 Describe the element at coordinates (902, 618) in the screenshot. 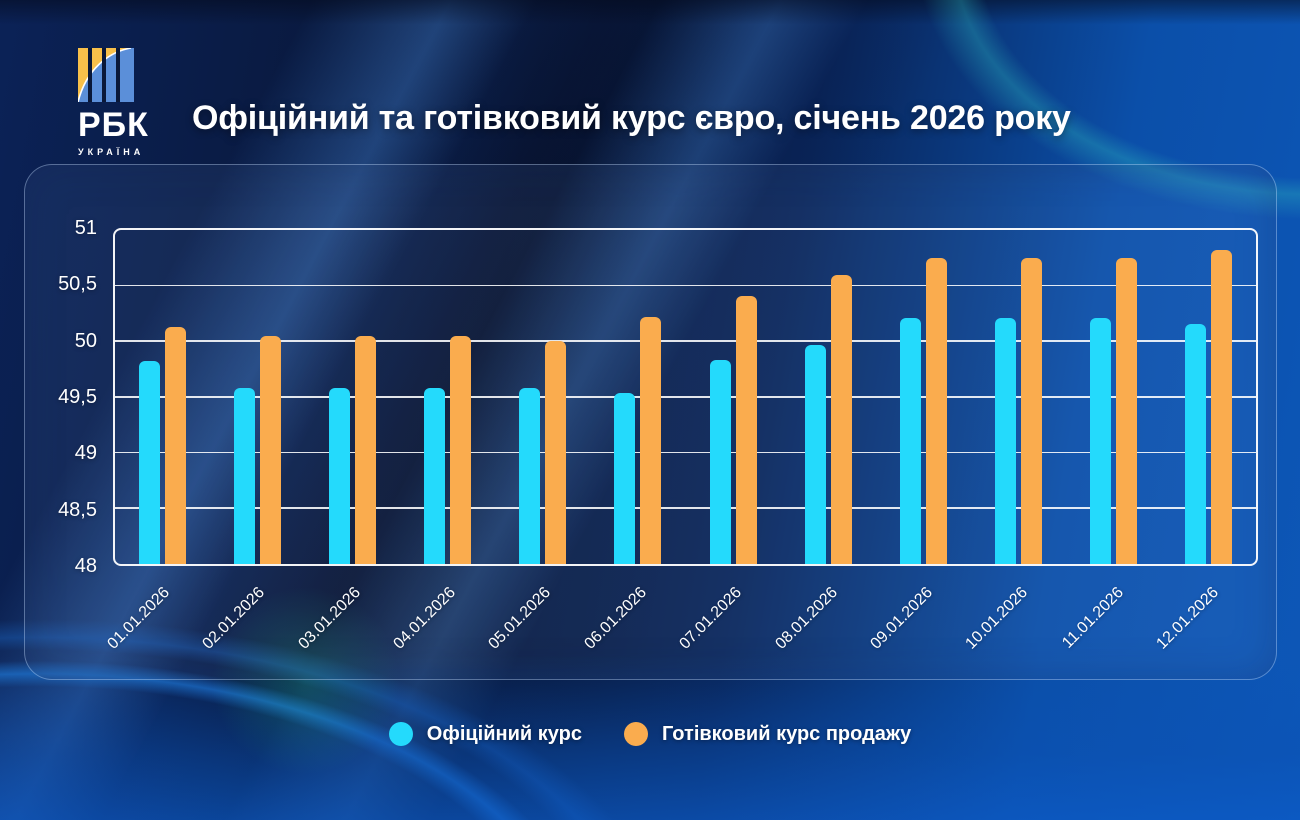

I see `x-tick-label: 09.01.2026` at that location.